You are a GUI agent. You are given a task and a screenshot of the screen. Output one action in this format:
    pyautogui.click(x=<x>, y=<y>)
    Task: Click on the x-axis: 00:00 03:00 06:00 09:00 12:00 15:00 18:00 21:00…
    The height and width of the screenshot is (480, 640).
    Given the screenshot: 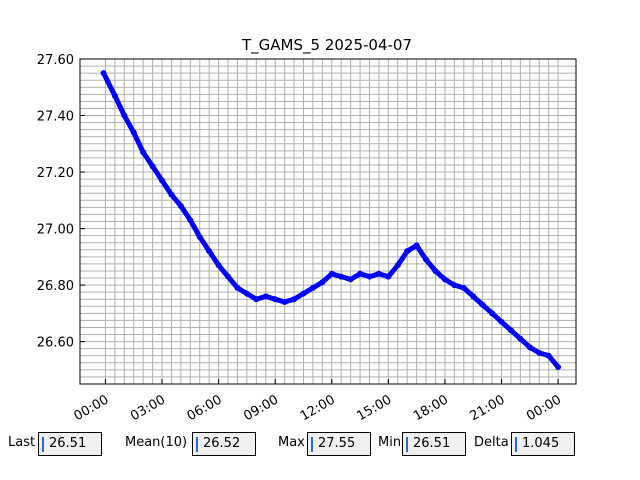 What is the action you would take?
    pyautogui.click(x=318, y=401)
    